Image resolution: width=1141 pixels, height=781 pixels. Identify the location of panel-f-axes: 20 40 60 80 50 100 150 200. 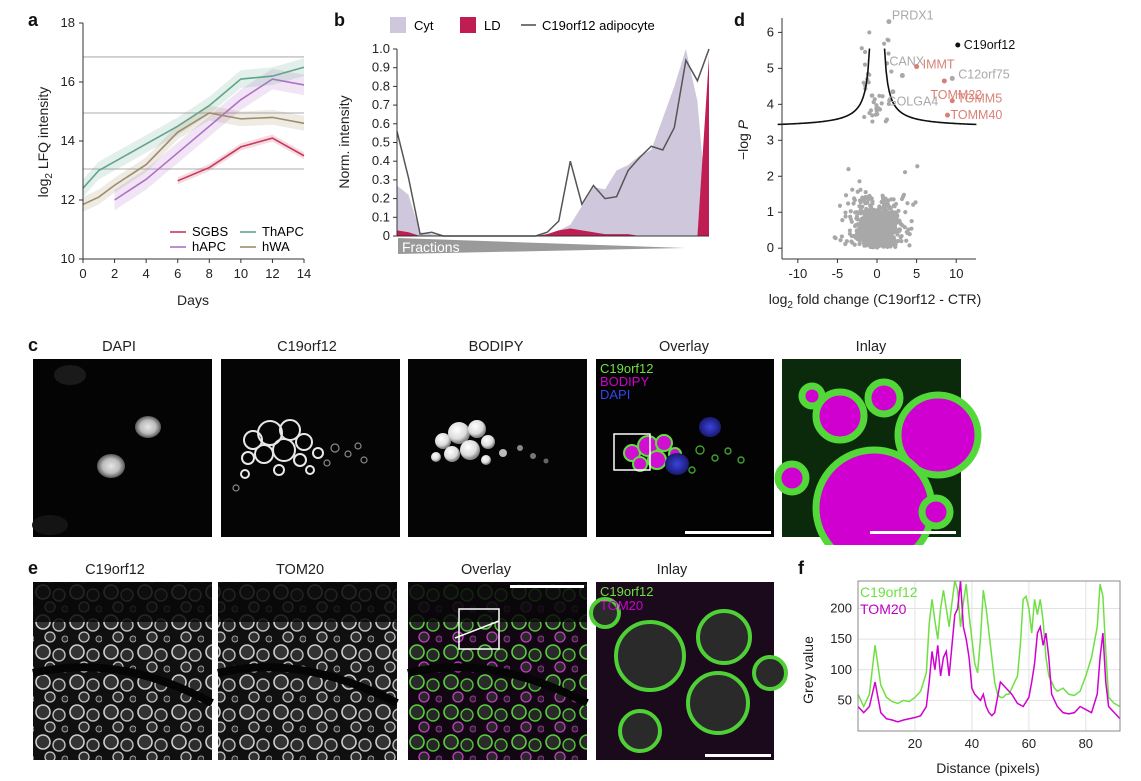
(975, 665).